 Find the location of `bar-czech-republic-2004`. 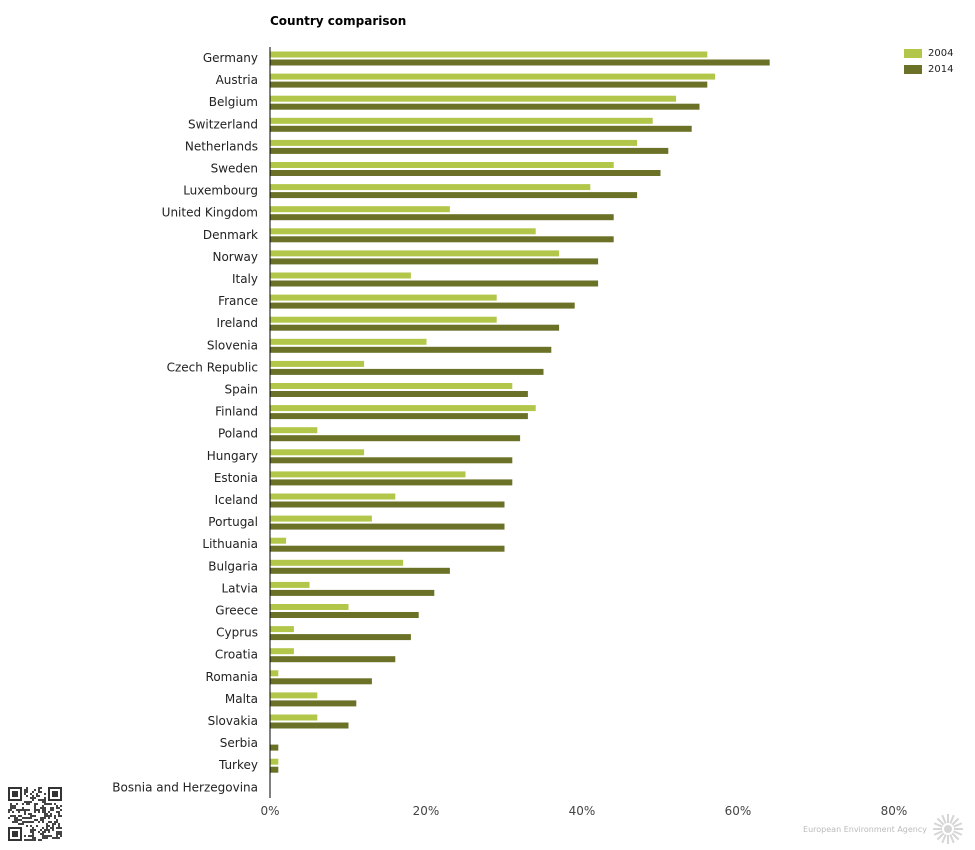

bar-czech-republic-2004 is located at coordinates (317, 363).